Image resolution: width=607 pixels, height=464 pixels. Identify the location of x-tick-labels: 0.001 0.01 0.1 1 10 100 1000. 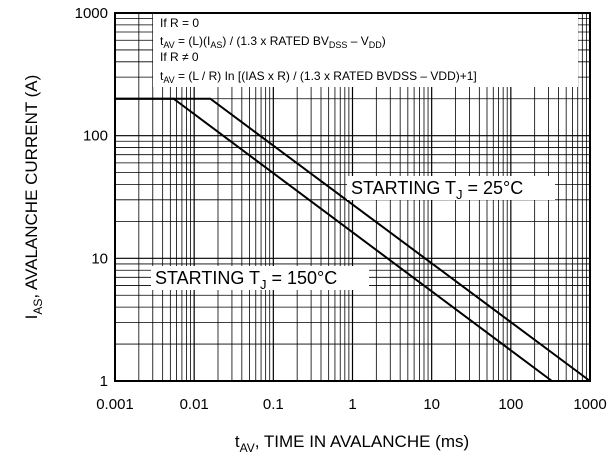
(351, 404).